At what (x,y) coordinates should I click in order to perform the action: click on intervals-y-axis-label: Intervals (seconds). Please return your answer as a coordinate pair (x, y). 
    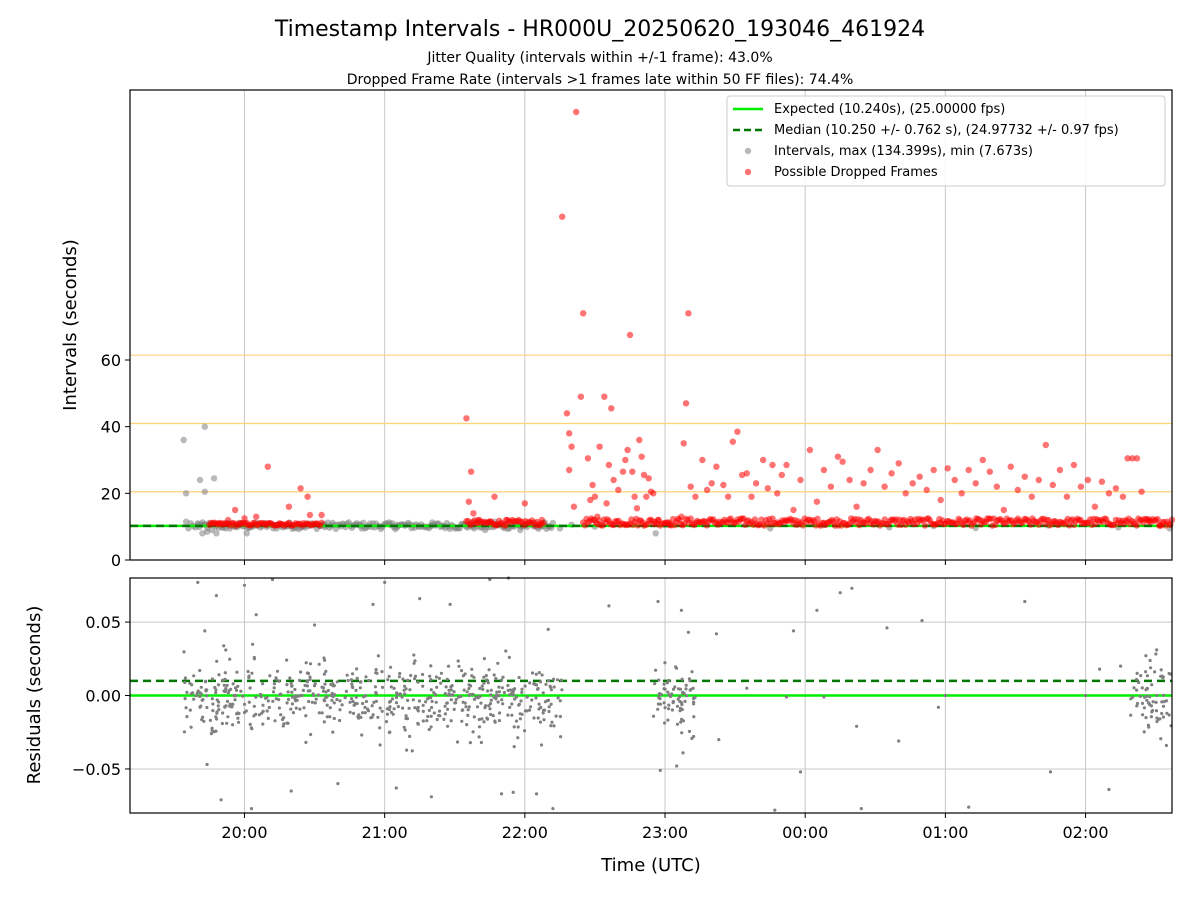
    Looking at the image, I should click on (70, 325).